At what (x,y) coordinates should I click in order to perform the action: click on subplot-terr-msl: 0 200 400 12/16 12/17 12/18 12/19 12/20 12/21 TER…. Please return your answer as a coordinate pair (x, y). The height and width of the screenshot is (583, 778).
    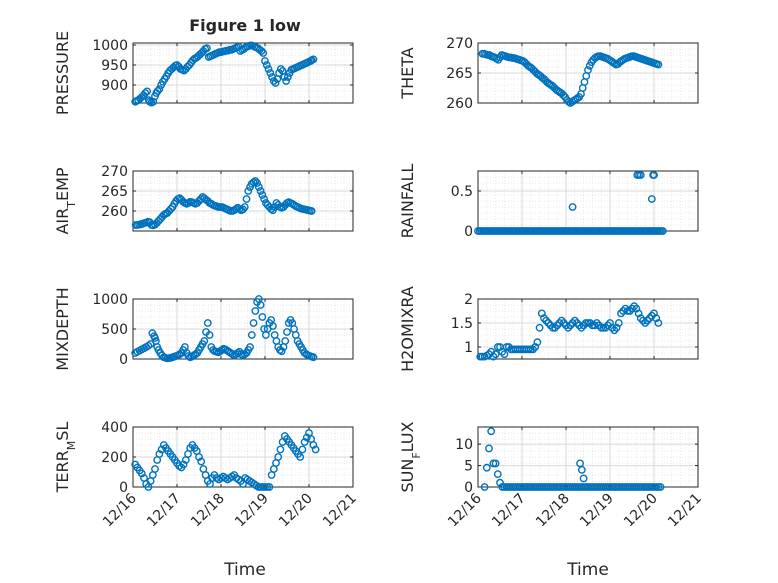
    Looking at the image, I should click on (206, 475).